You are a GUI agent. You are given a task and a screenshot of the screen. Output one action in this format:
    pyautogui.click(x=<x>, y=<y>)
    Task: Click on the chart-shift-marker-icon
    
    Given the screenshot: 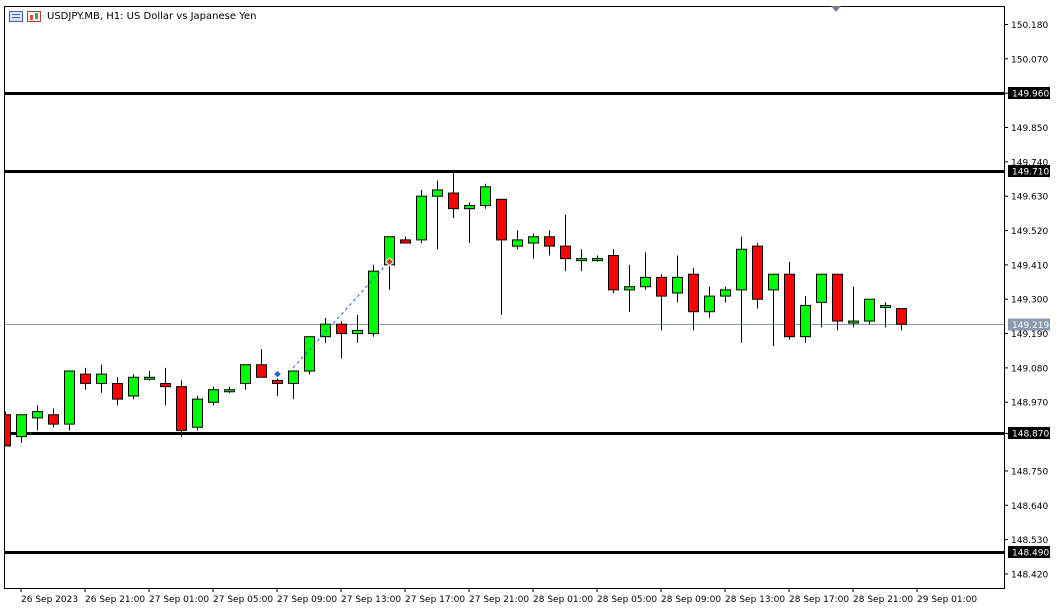 What is the action you would take?
    pyautogui.click(x=836, y=9)
    